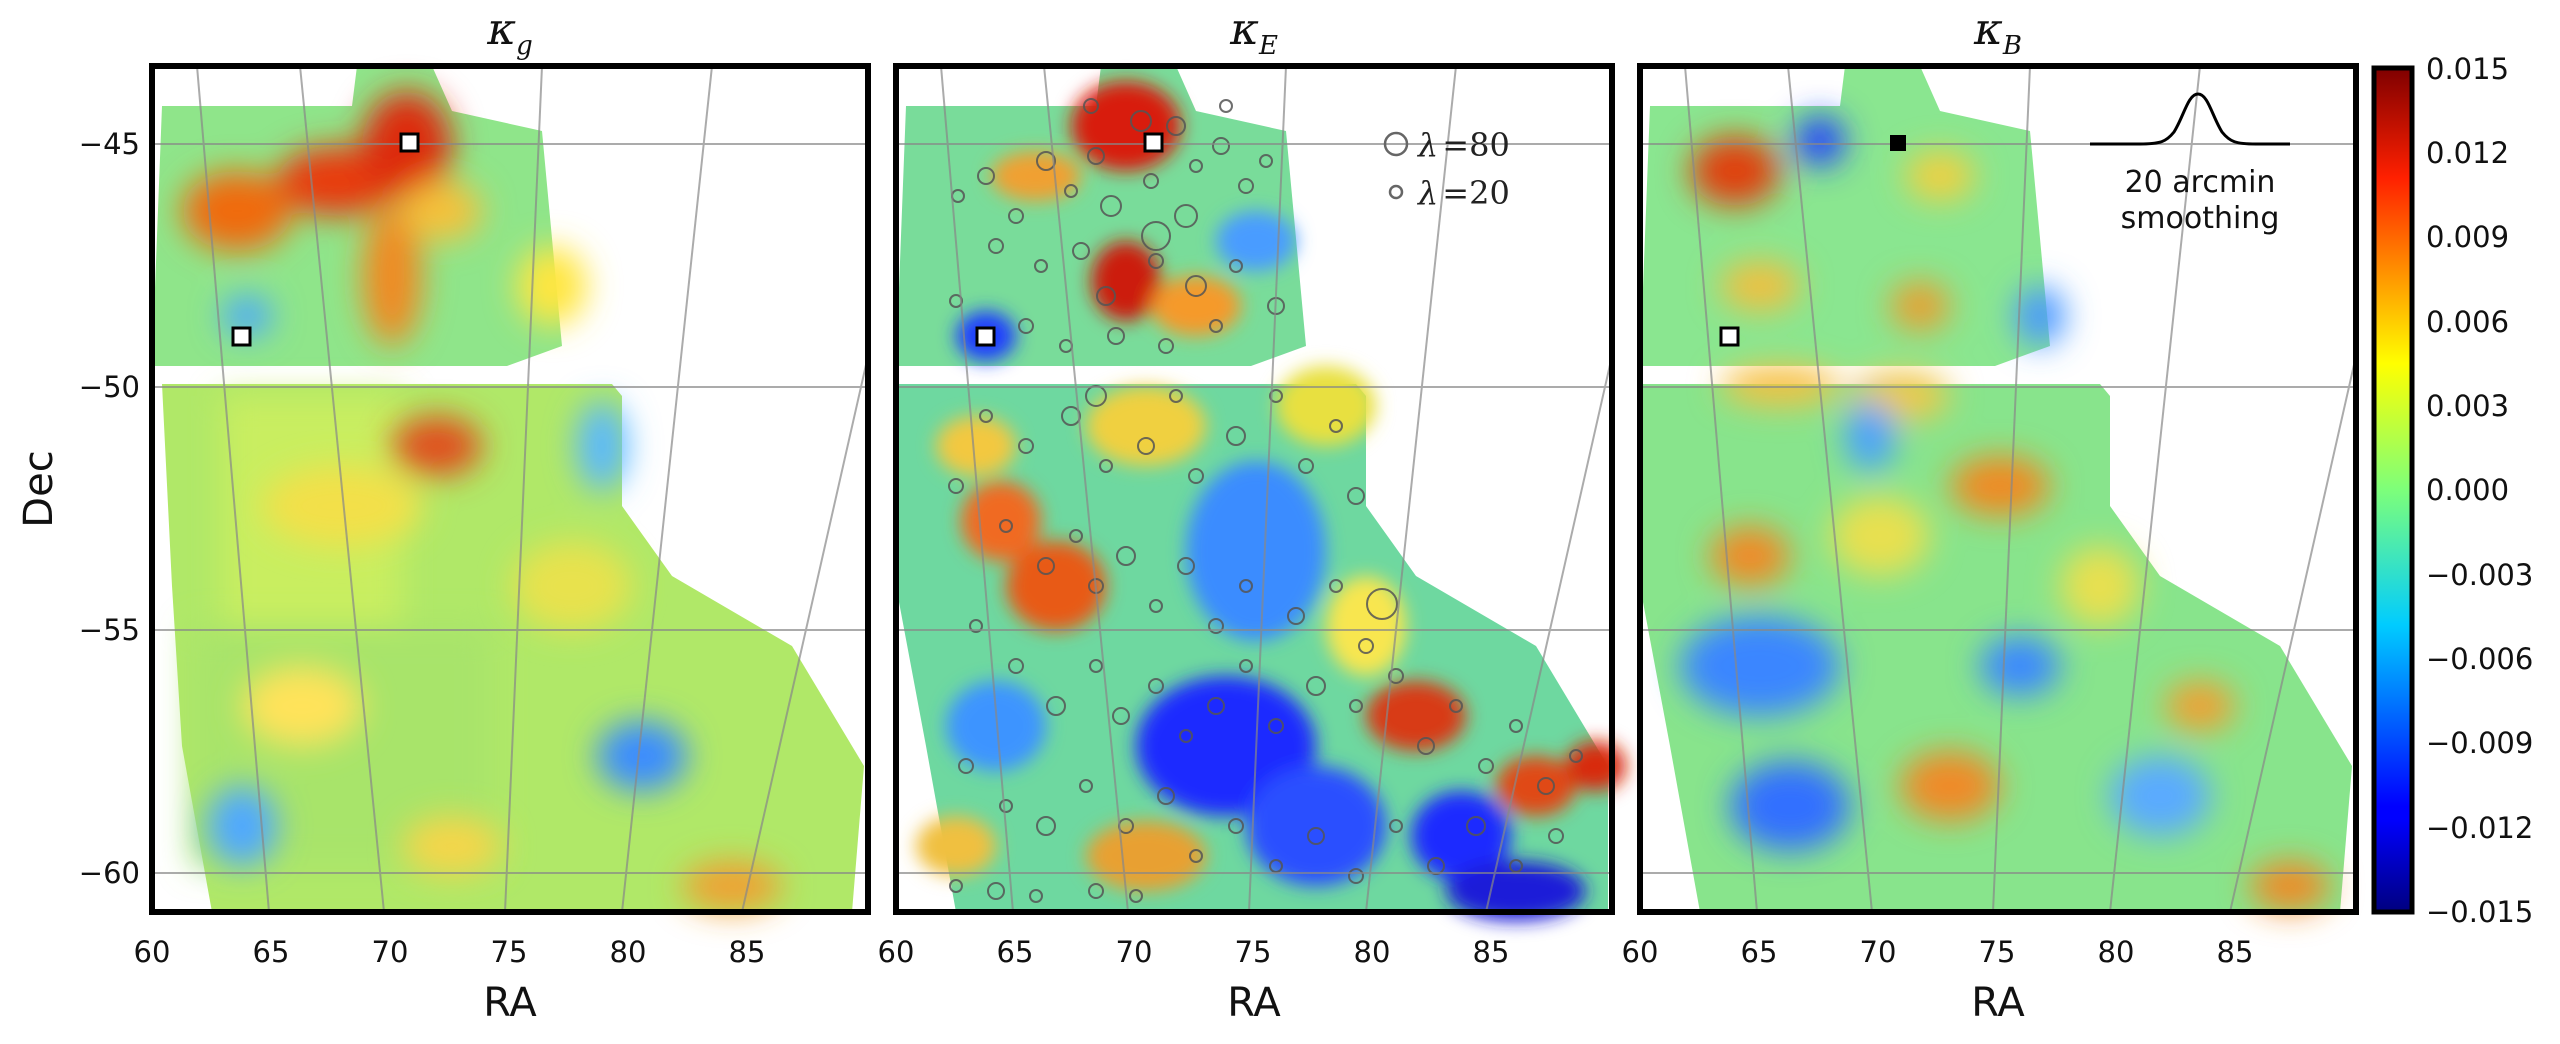  I want to click on colorbar-tick-label: 0.015, so click(2467, 69).